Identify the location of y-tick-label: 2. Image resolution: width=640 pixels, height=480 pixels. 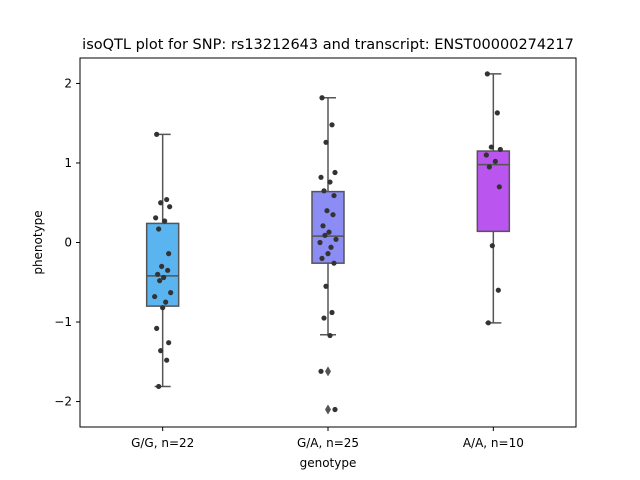
(68, 83).